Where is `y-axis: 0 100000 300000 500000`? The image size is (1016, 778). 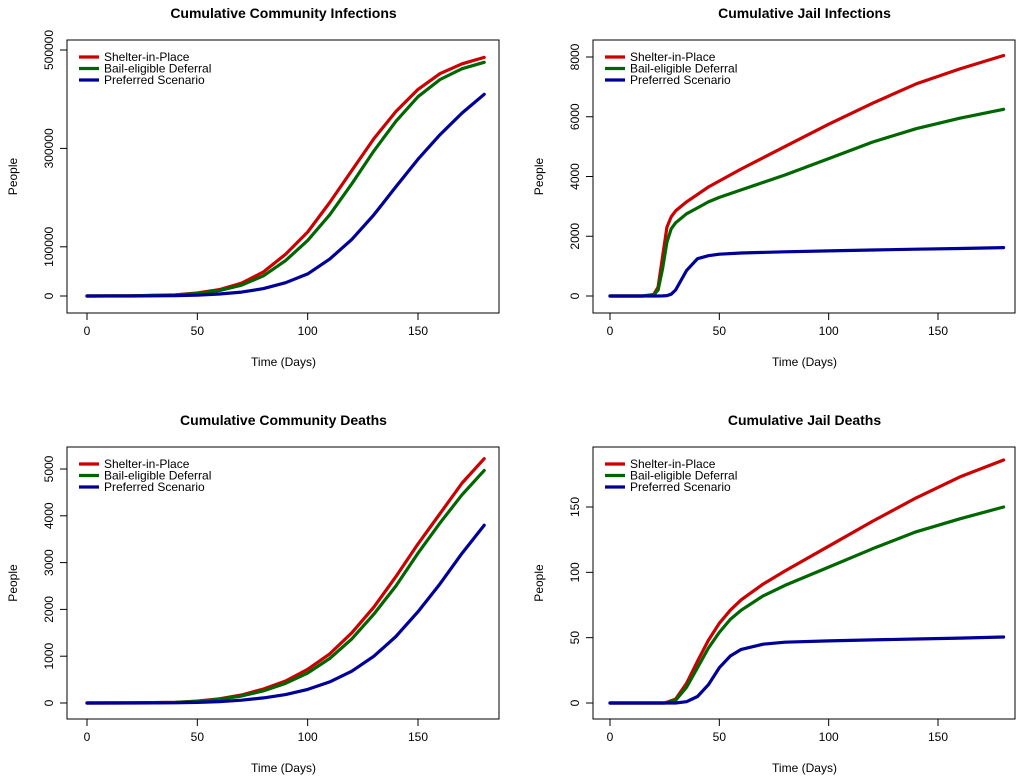
y-axis: 0 100000 300000 500000 is located at coordinates (54, 164).